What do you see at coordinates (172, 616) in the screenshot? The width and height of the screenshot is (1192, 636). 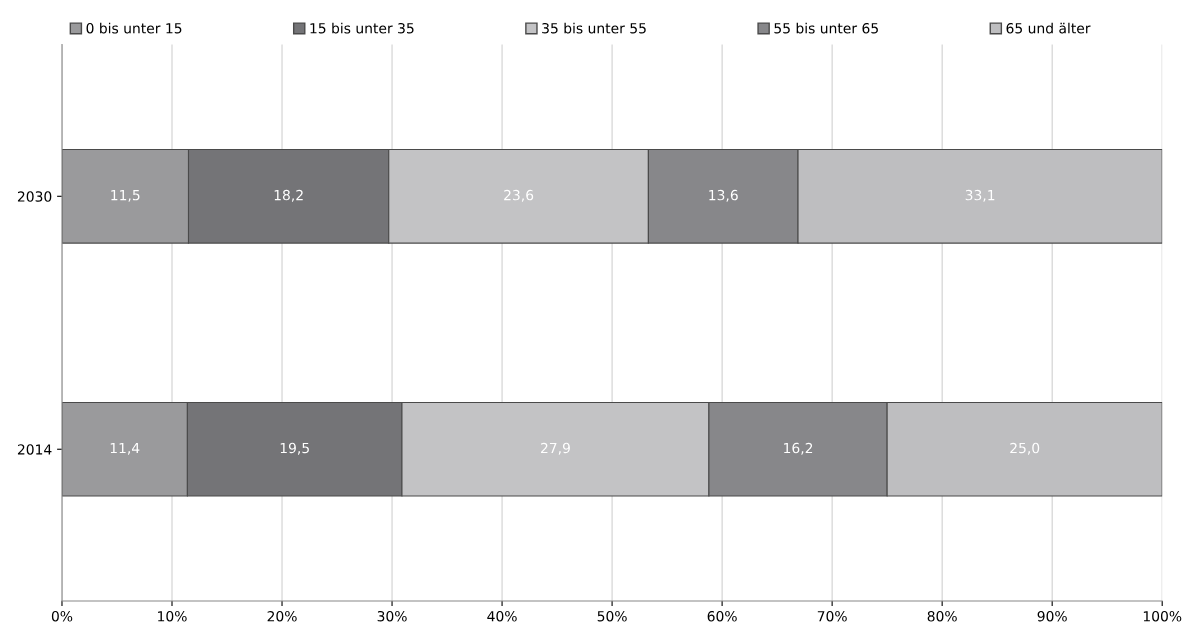 I see `x-tick-label: 10%` at bounding box center [172, 616].